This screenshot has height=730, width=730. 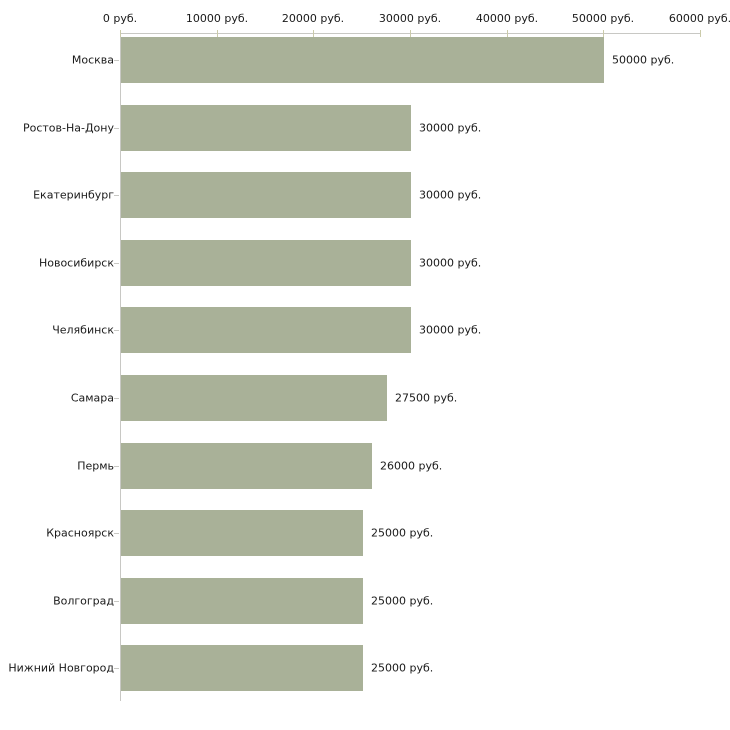 What do you see at coordinates (699, 18) in the screenshot?
I see `x-axis-tick-label: 60000 руб.` at bounding box center [699, 18].